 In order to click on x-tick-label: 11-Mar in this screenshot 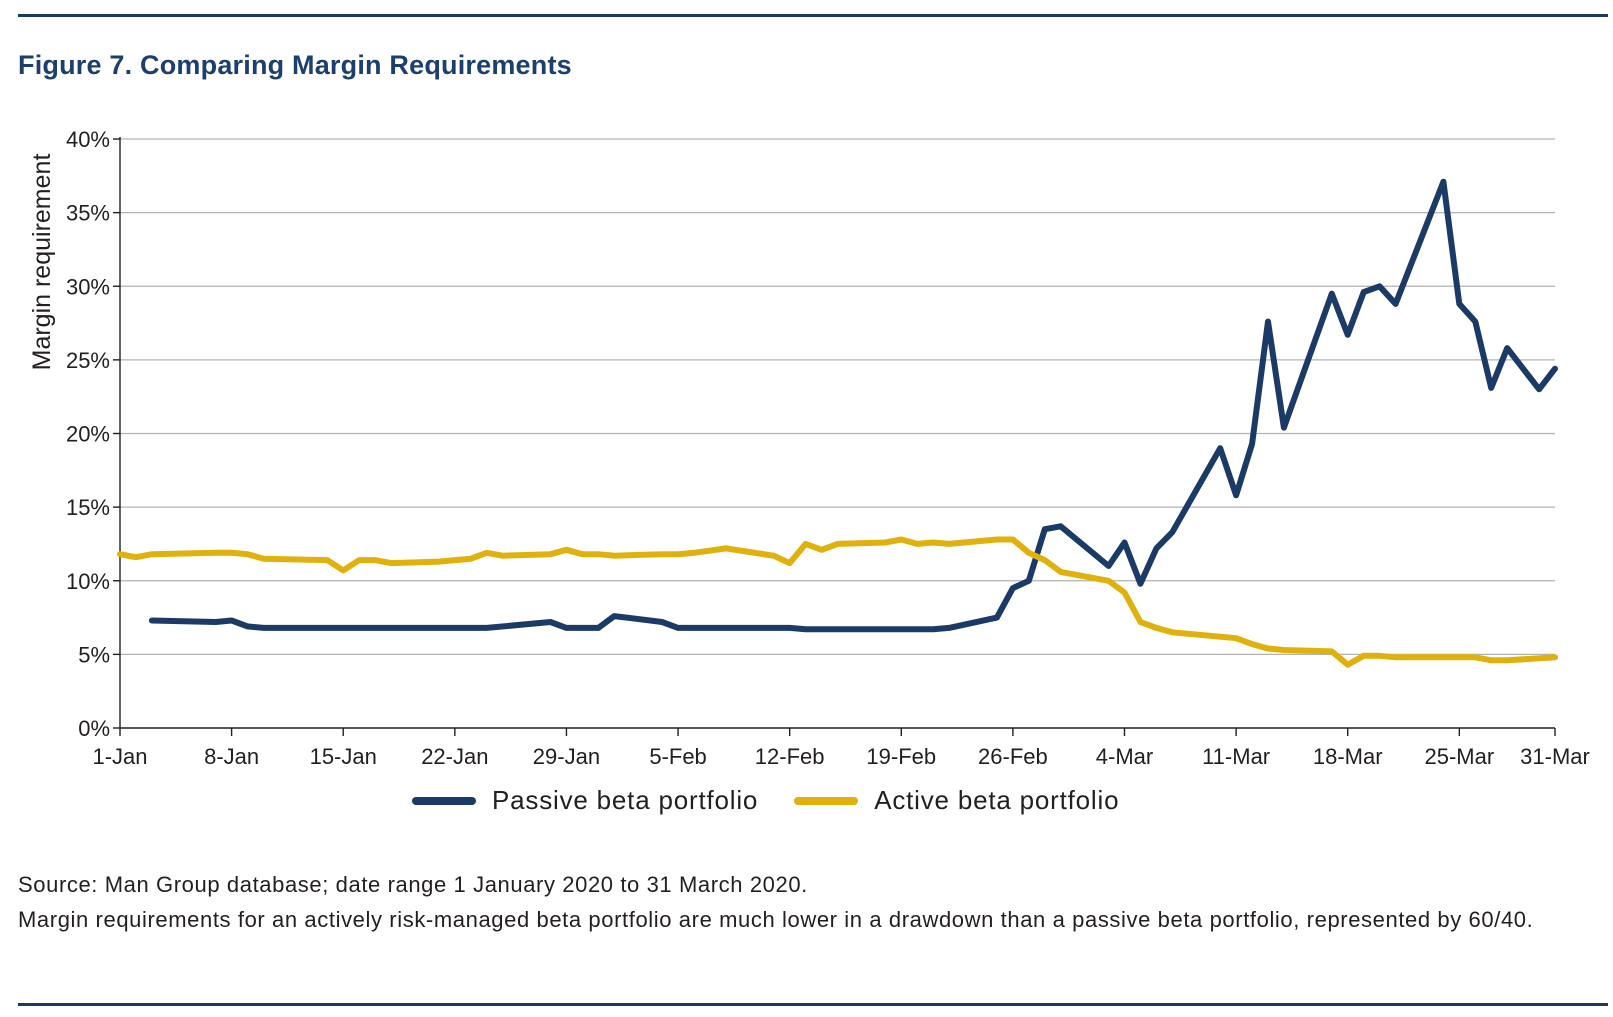, I will do `click(1236, 756)`.